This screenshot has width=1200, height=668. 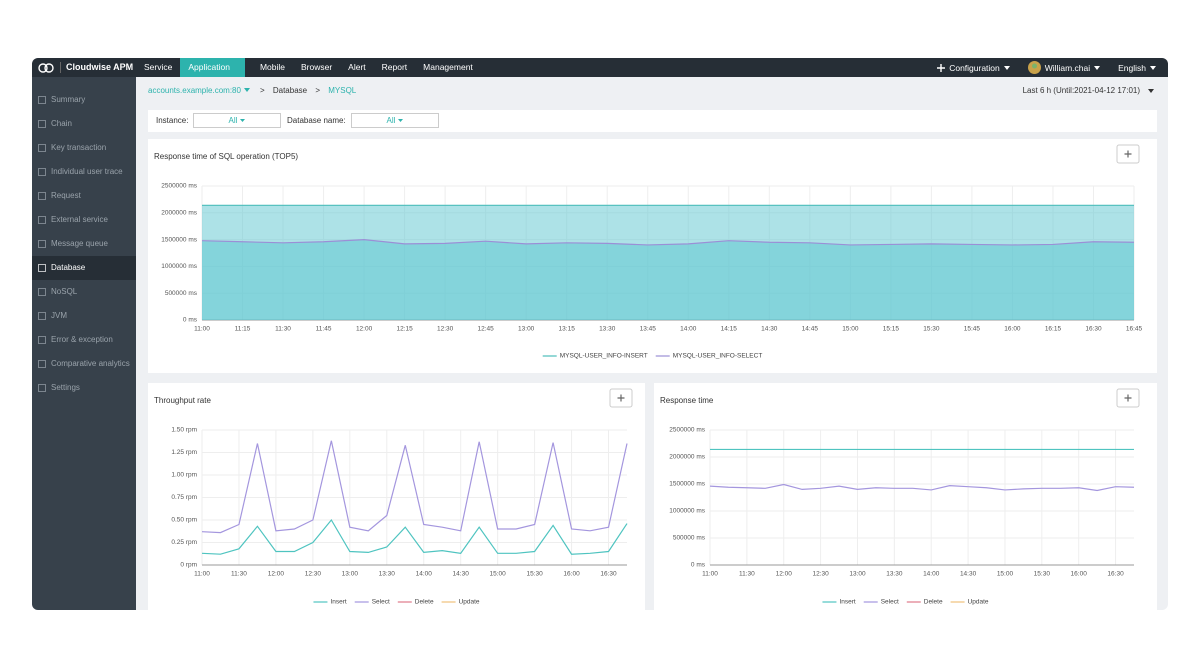 I want to click on configuration: Configuration, so click(x=974, y=67).